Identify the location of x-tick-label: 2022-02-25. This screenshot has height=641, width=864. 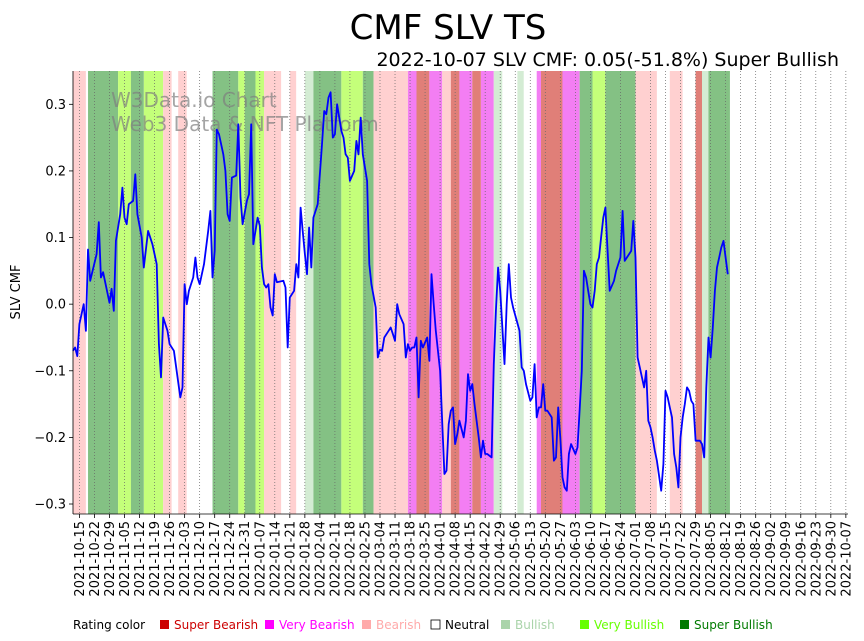
(365, 559).